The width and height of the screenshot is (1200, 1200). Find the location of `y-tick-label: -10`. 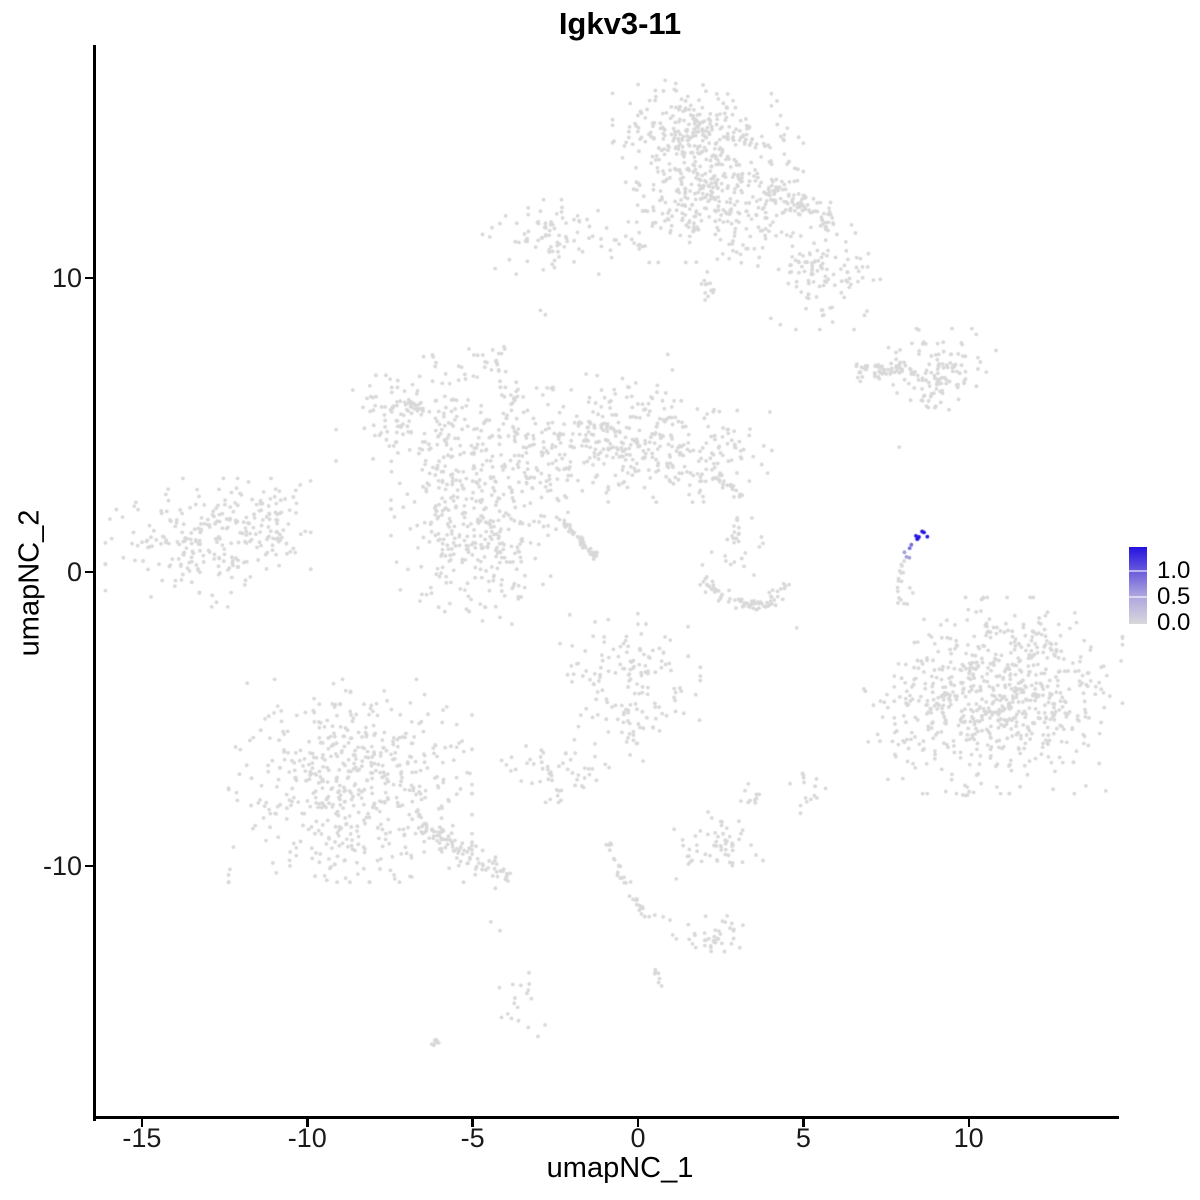

y-tick-label: -10 is located at coordinates (62, 866).